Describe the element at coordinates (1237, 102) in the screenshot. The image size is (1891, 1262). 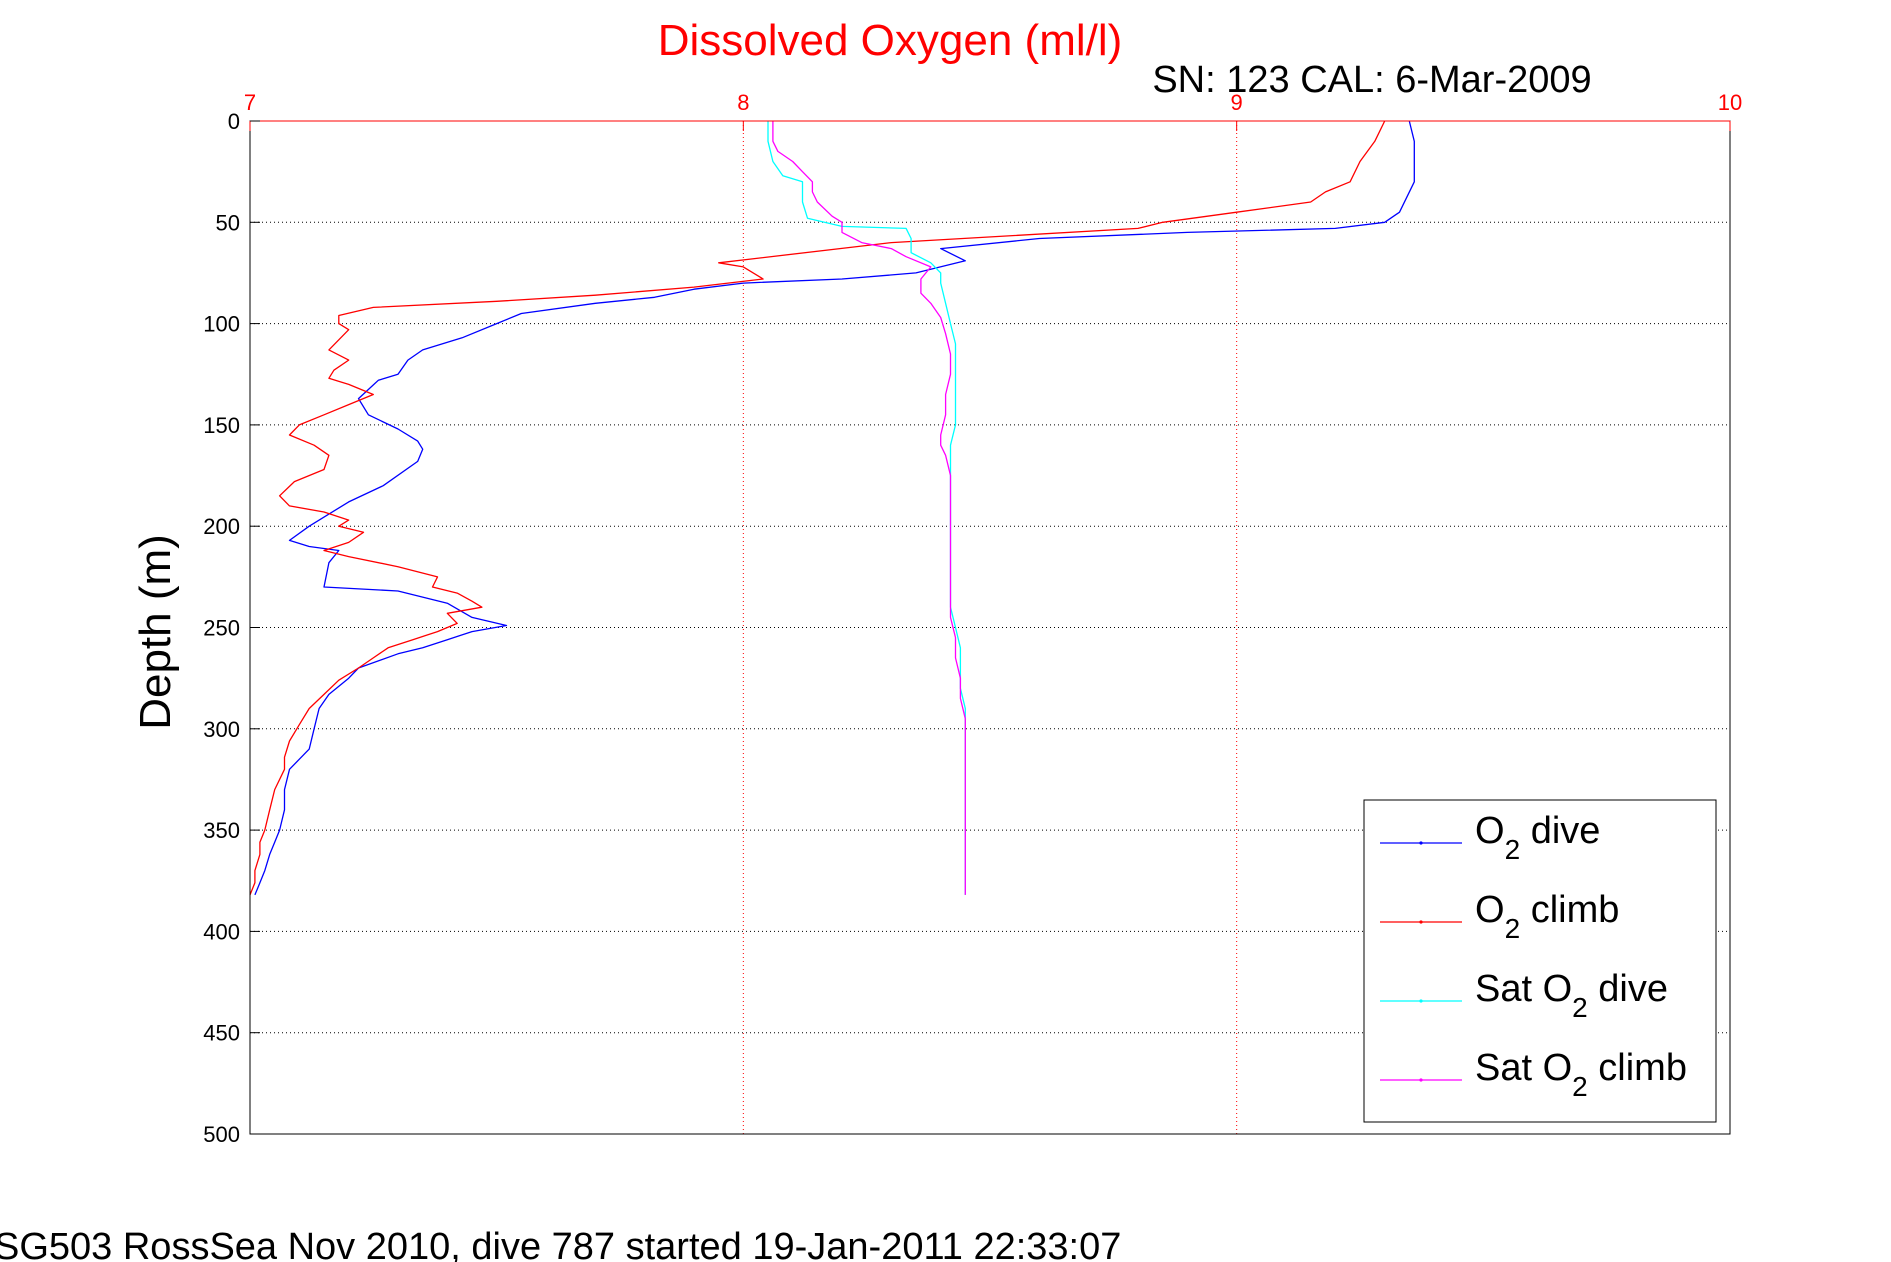
I see `x-tick-label: 9` at that location.